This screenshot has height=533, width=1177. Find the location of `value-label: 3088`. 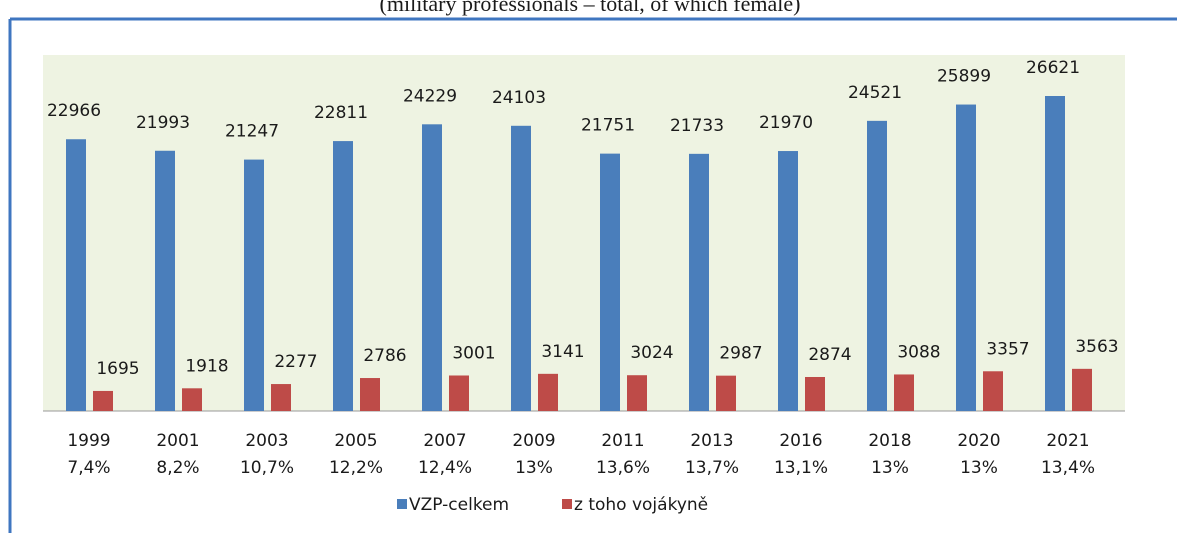

value-label: 3088 is located at coordinates (918, 352).